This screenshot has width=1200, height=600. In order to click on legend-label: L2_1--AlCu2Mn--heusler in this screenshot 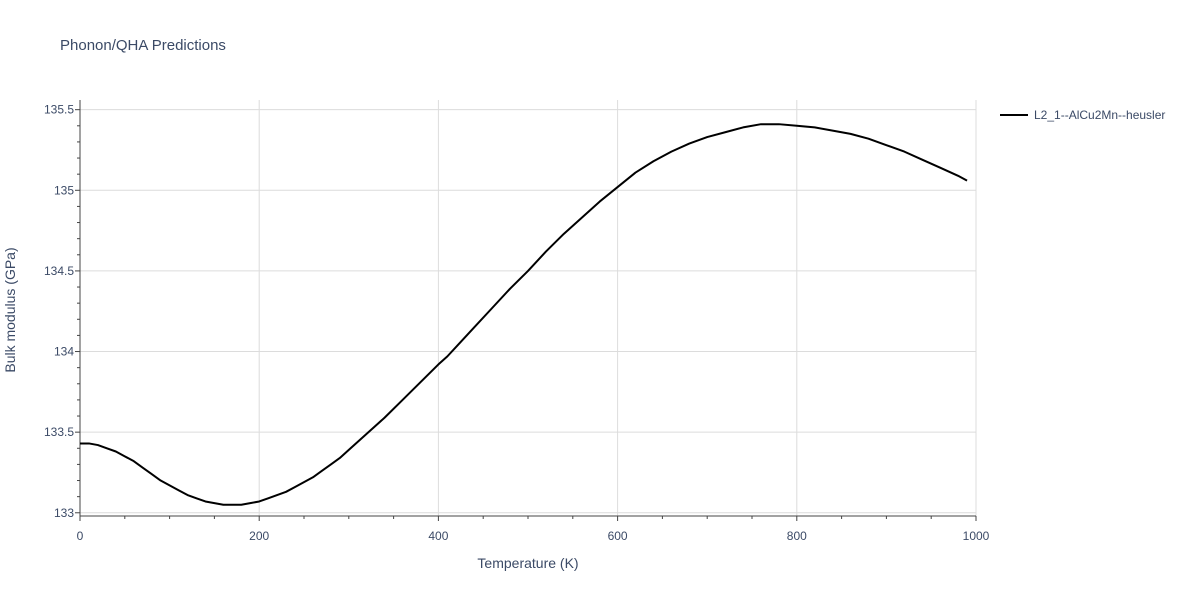, I will do `click(1099, 115)`.